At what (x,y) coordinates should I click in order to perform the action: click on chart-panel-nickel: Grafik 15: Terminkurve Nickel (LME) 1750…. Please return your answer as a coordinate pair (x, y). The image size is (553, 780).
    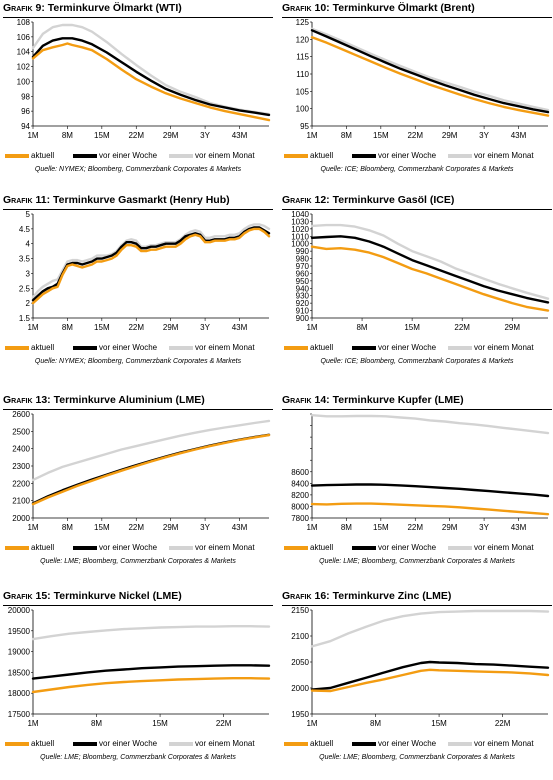
    Looking at the image, I should click on (138, 685).